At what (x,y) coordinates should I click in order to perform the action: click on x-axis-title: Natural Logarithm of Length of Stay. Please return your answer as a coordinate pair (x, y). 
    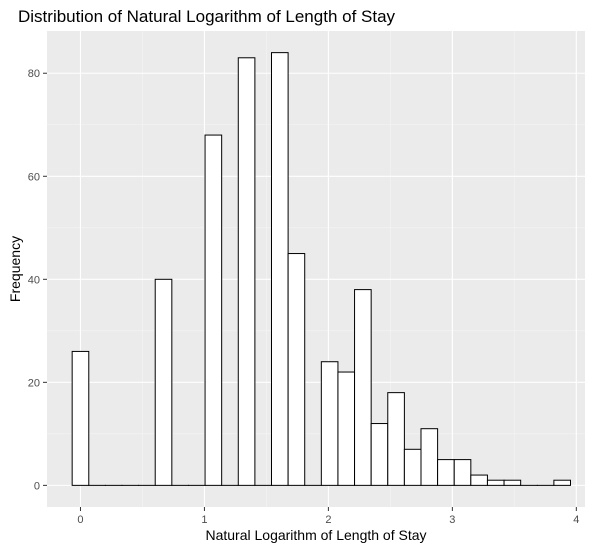
    Looking at the image, I should click on (315, 535).